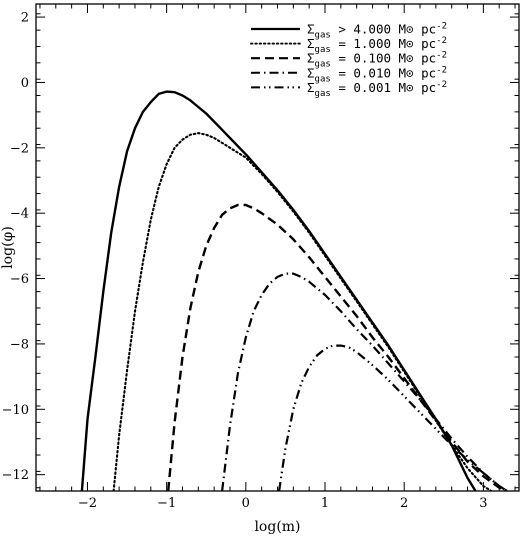 This screenshot has width=527, height=542. What do you see at coordinates (19, 344) in the screenshot?
I see `y-tick-label: −8` at bounding box center [19, 344].